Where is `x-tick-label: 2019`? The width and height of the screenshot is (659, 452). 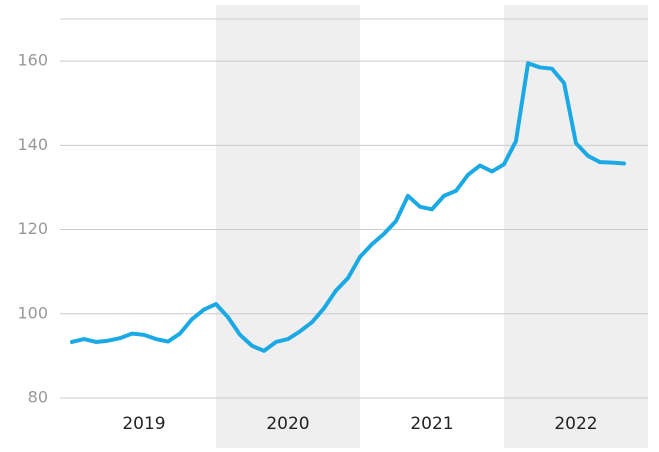
x-tick-label: 2019 is located at coordinates (143, 424).